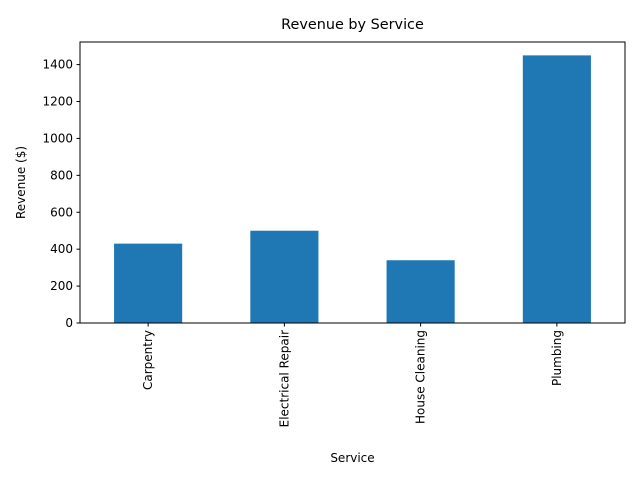 Image resolution: width=640 pixels, height=480 pixels. Describe the element at coordinates (57, 102) in the screenshot. I see `y-tick-label: 1200` at that location.